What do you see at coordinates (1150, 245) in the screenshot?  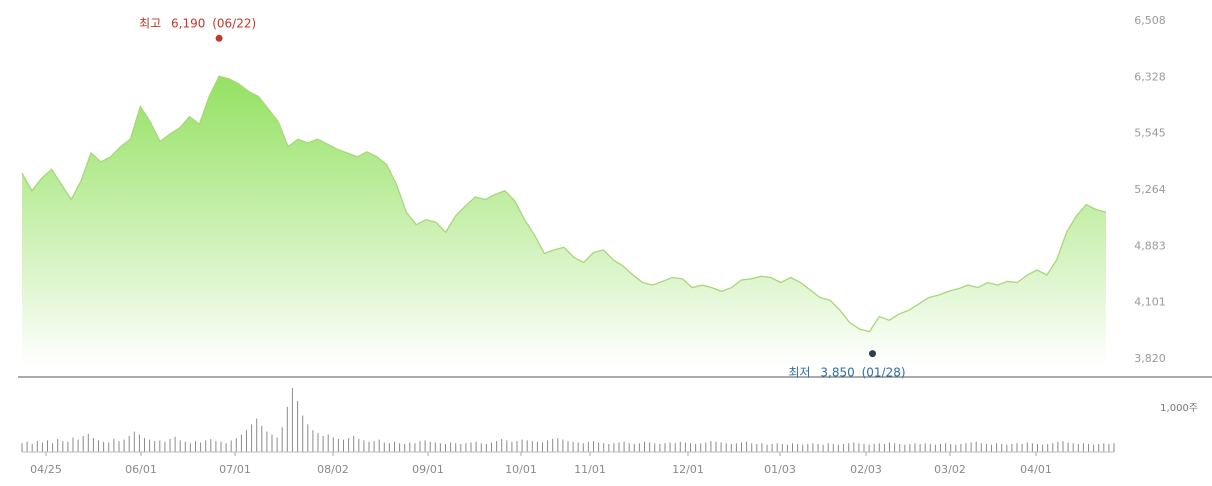 I see `y-tick-label: 4,883` at bounding box center [1150, 245].